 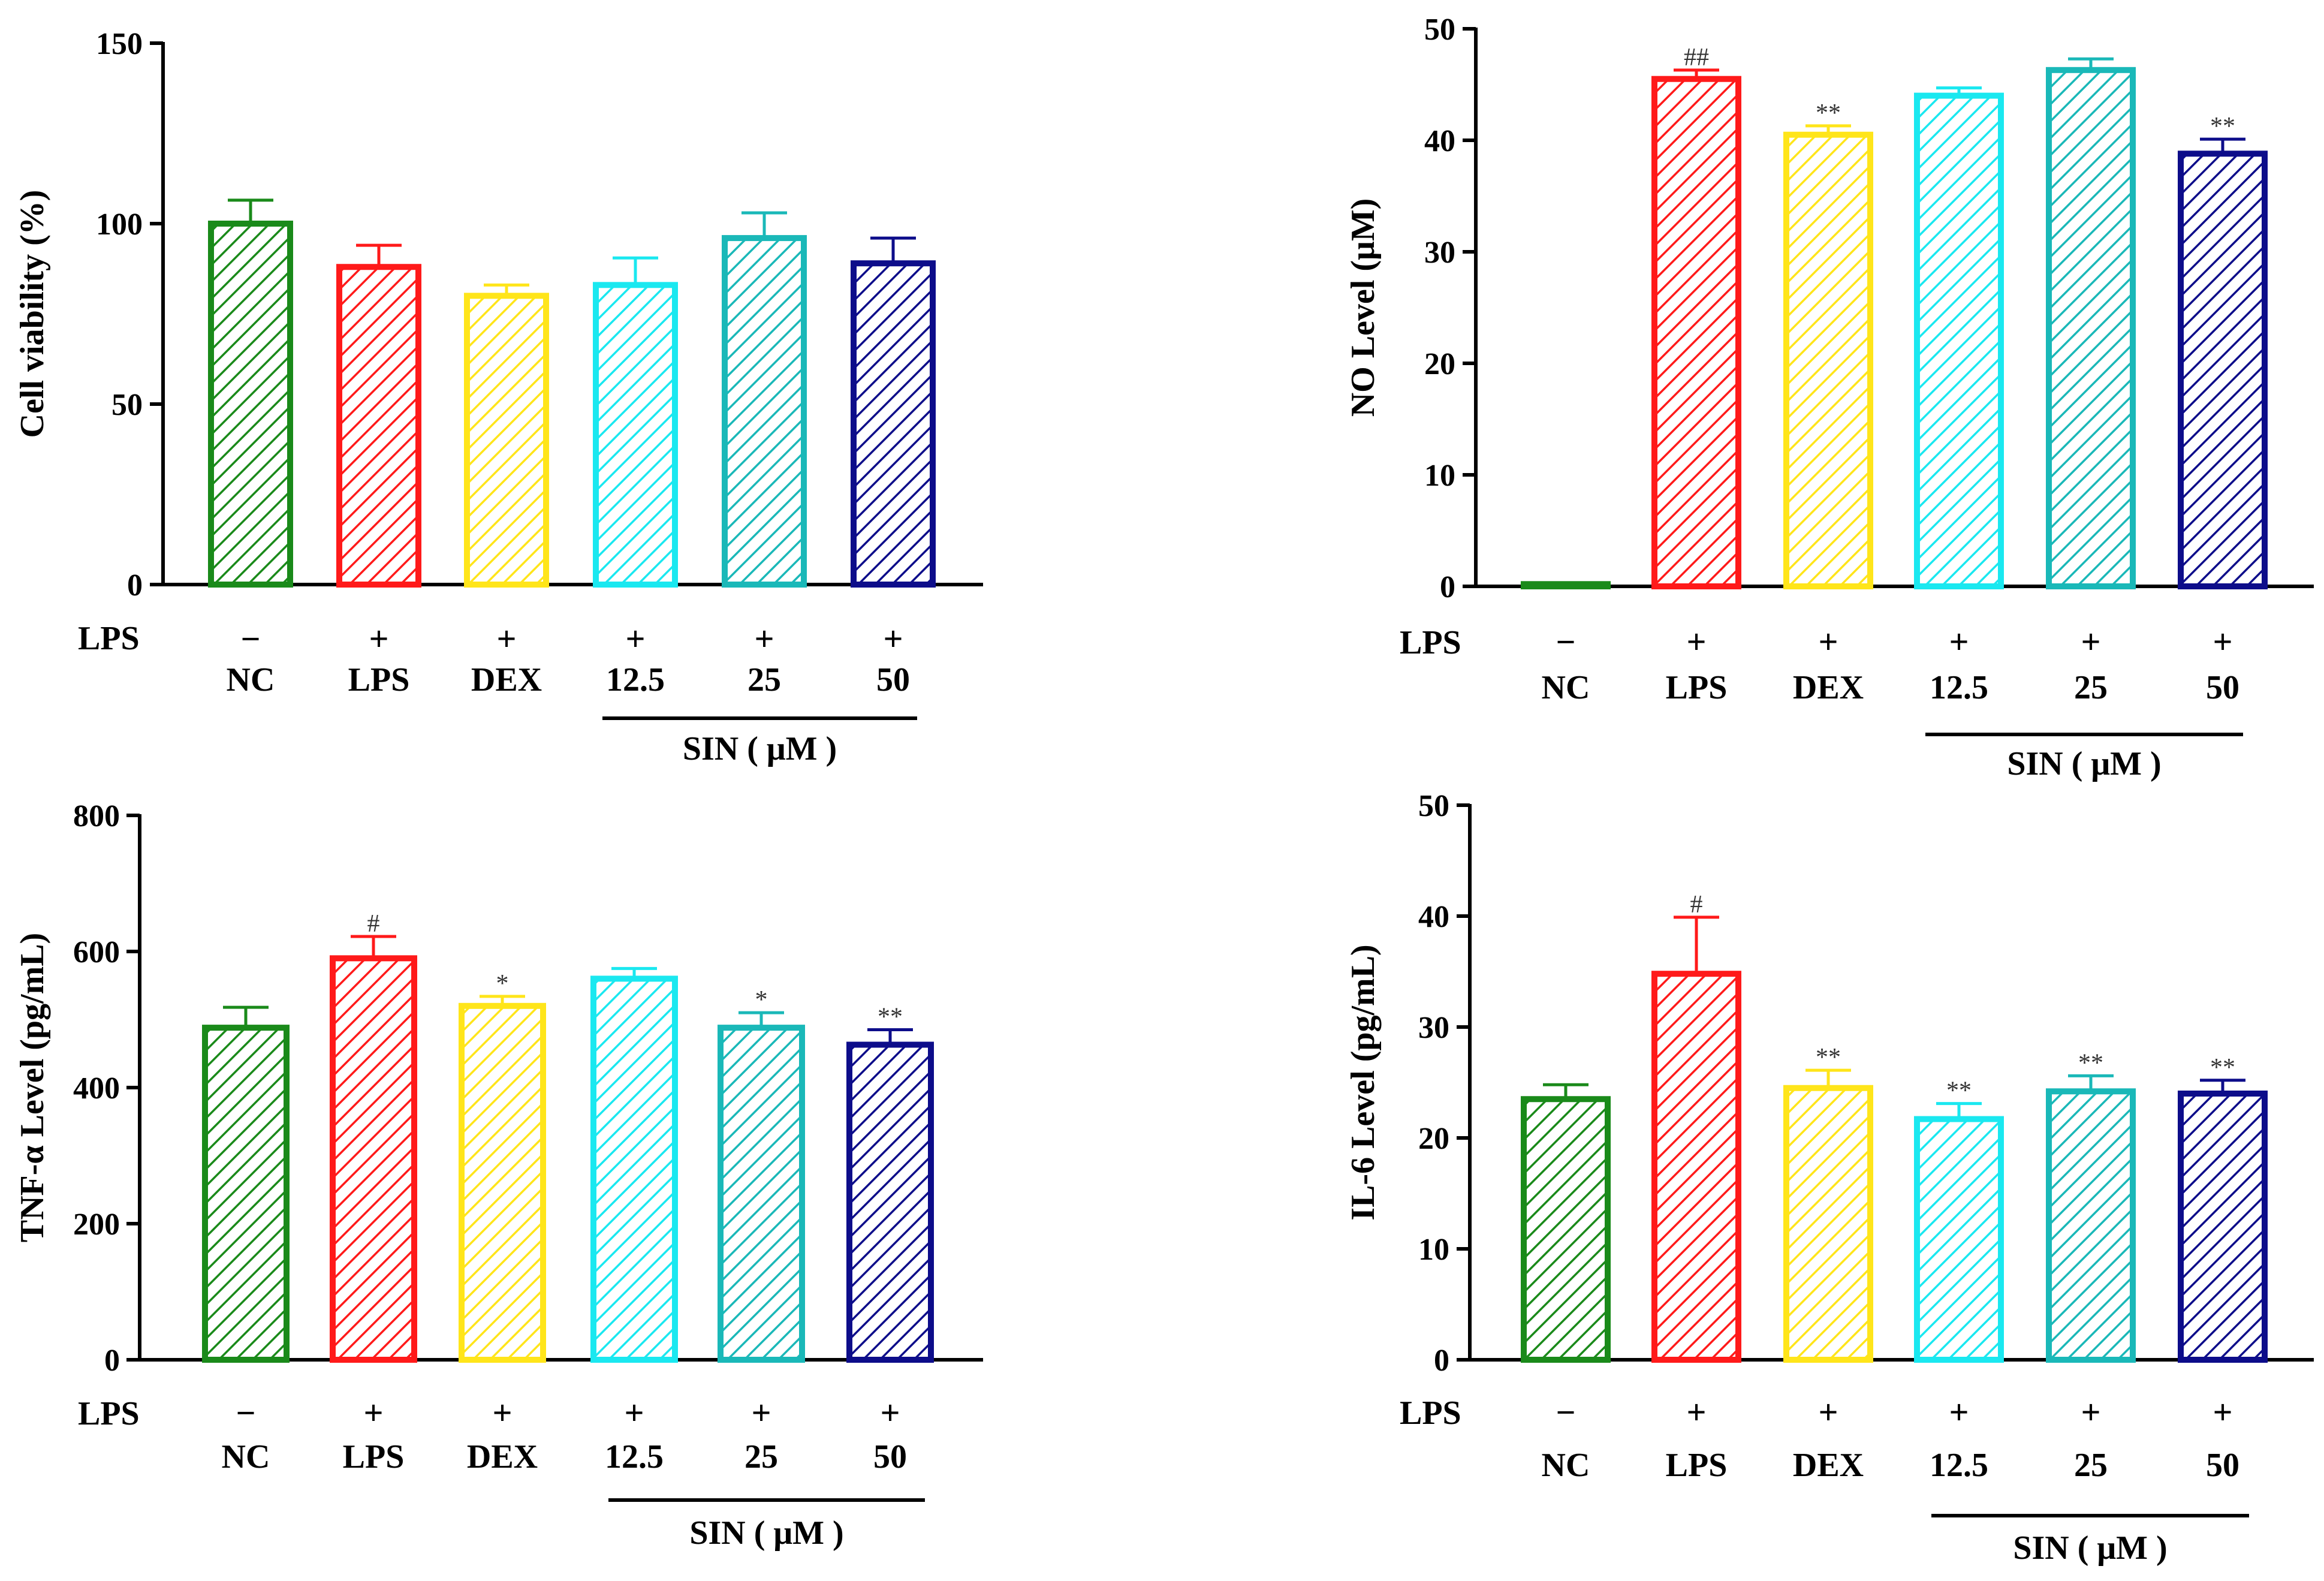 I want to click on y-tick-label: 600, so click(x=96, y=952).